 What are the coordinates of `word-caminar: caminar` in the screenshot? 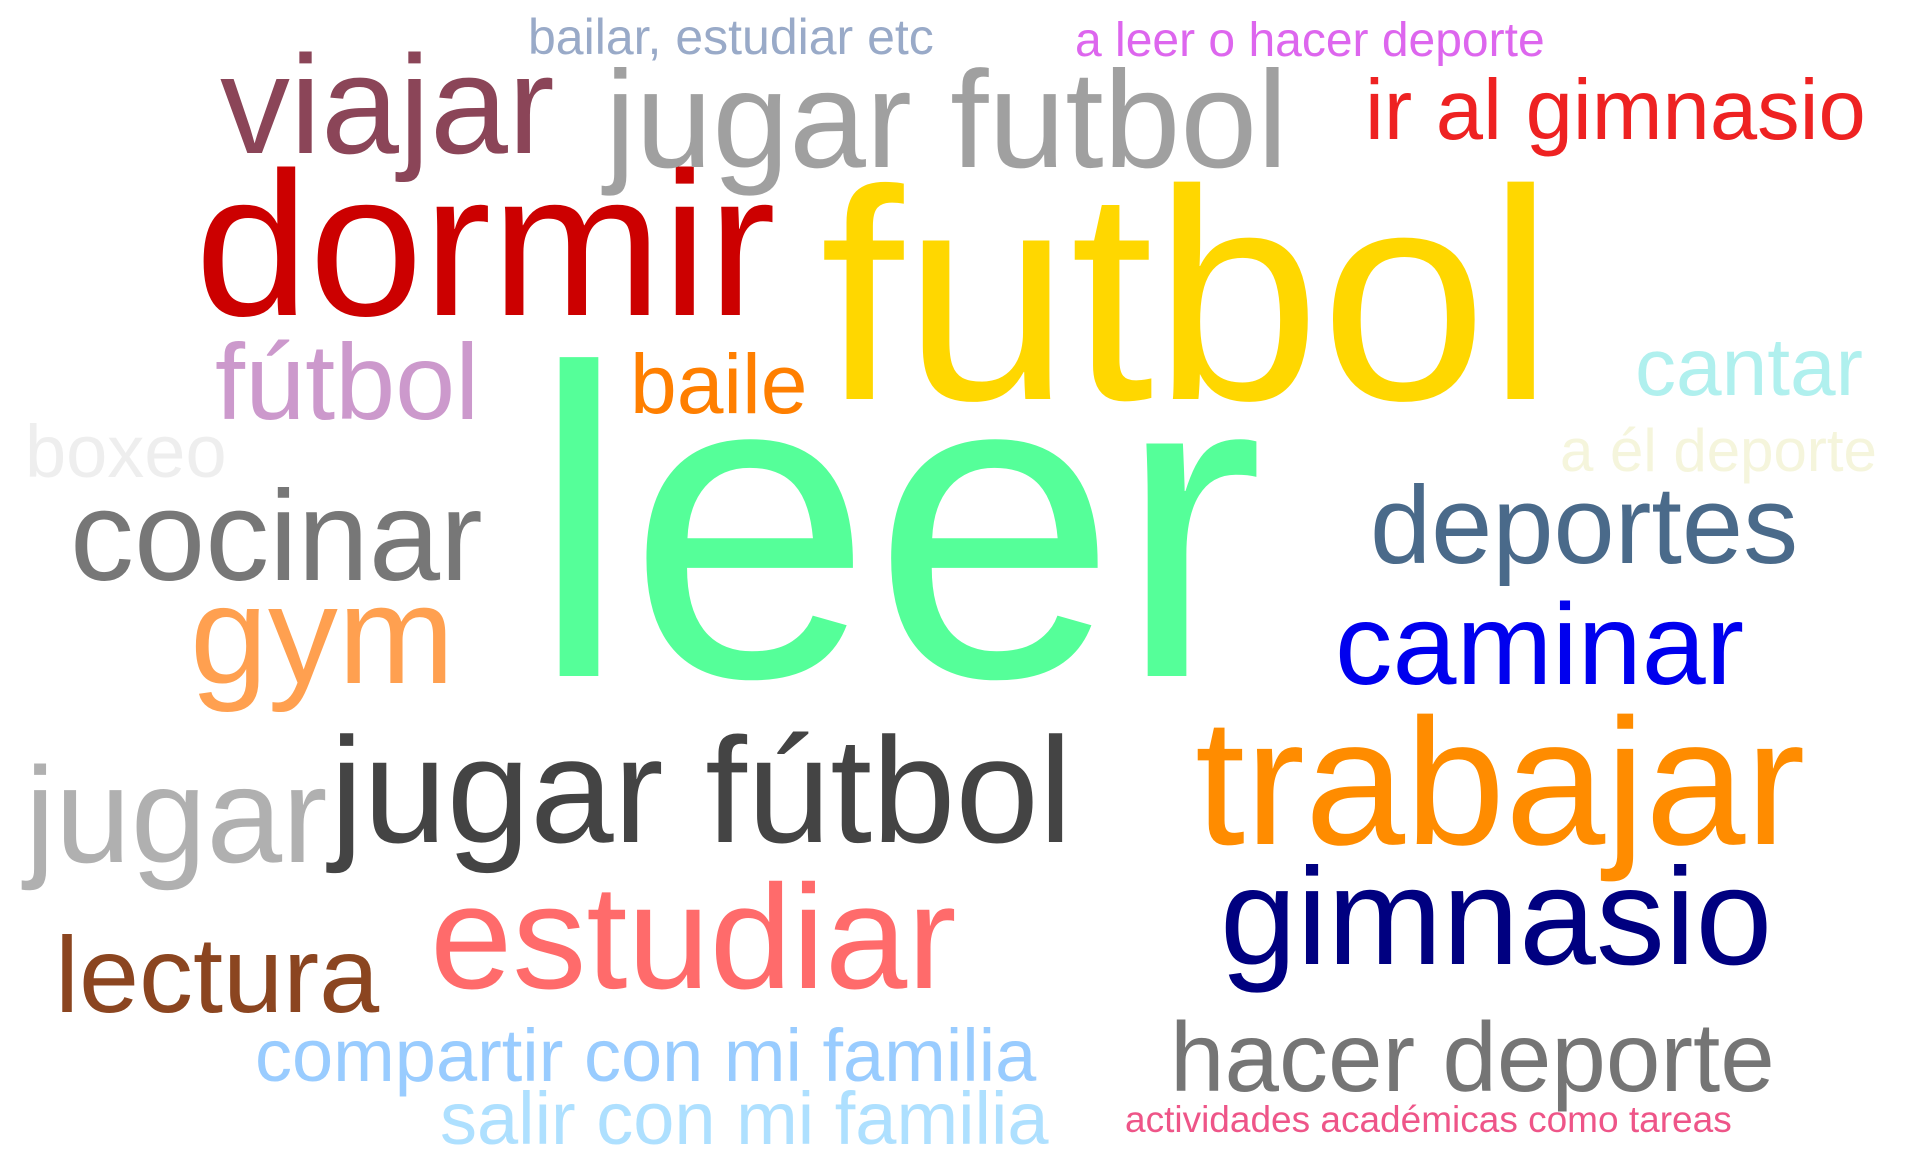 It's located at (1540, 645).